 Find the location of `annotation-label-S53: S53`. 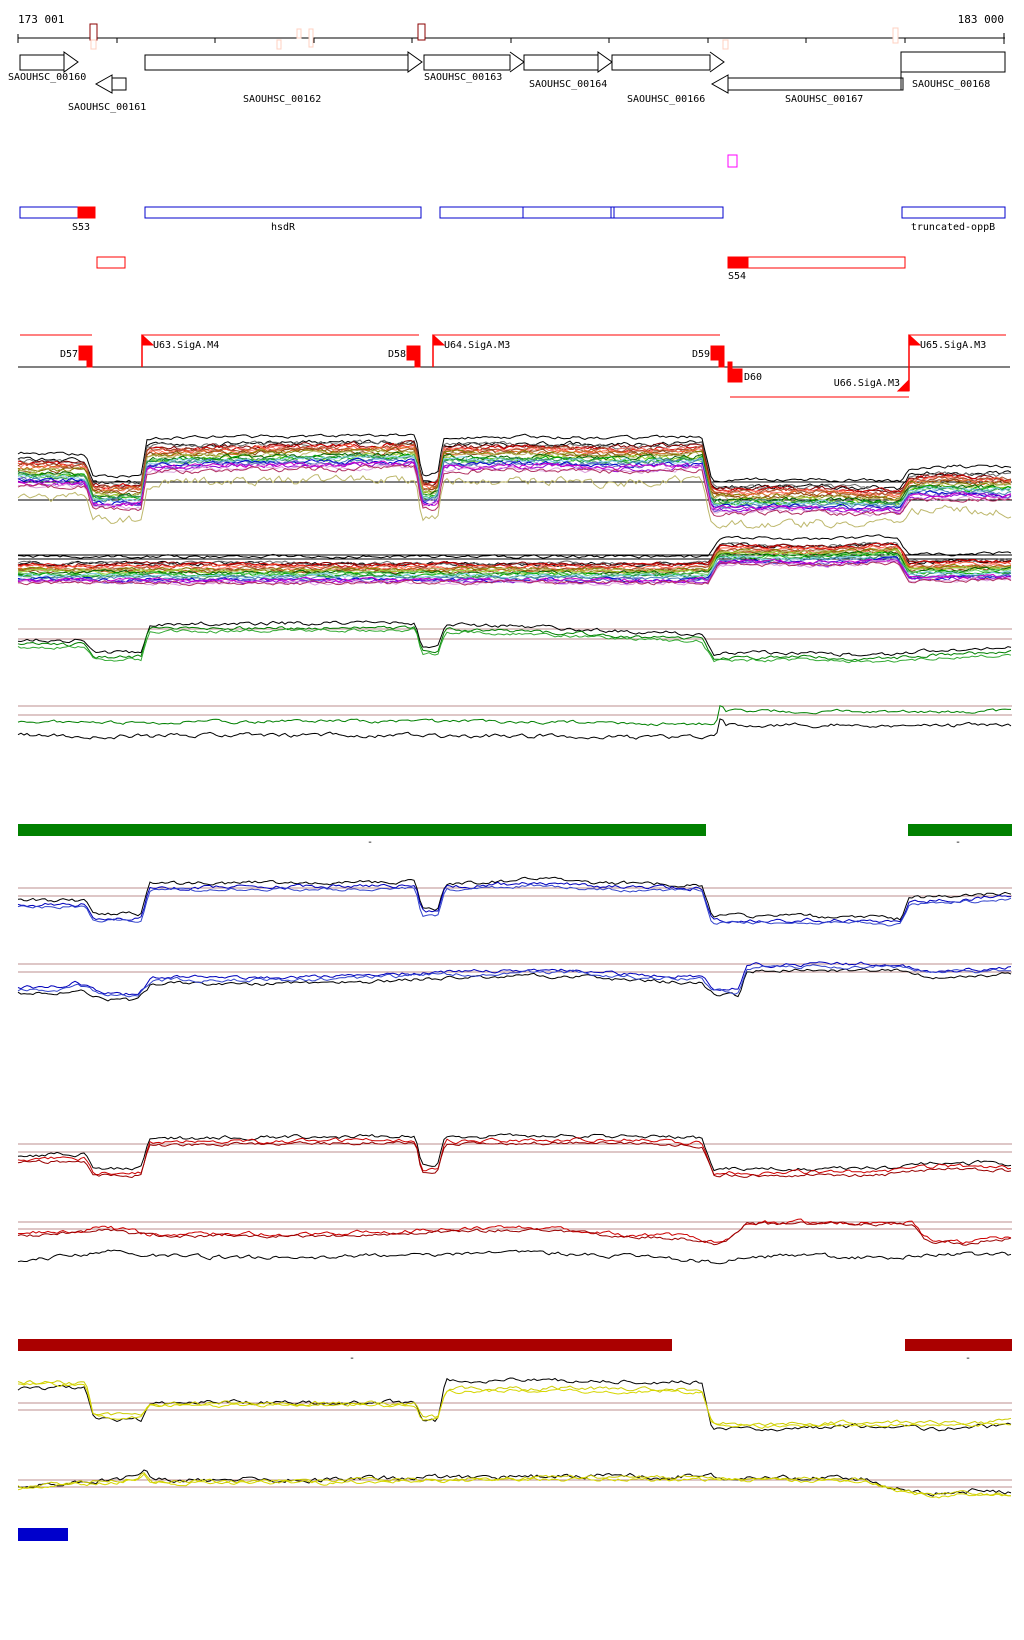

annotation-label-S53: S53 is located at coordinates (81, 227).